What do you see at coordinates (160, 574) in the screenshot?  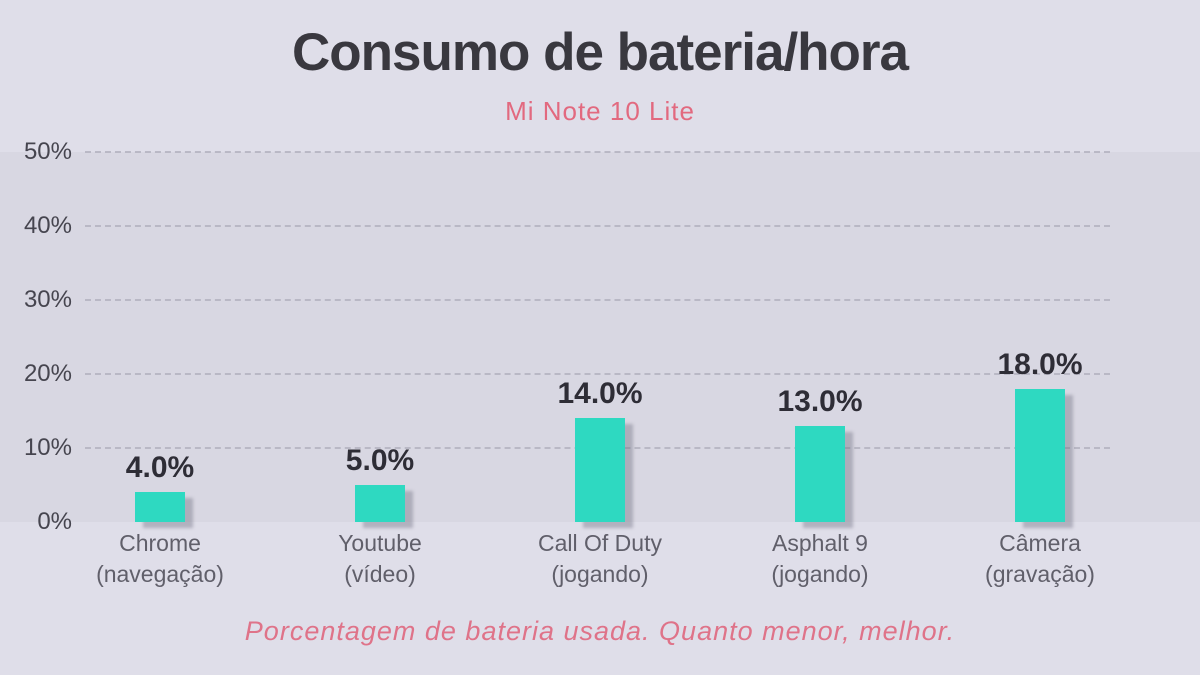 I see `category-label-line2: (navegação)` at bounding box center [160, 574].